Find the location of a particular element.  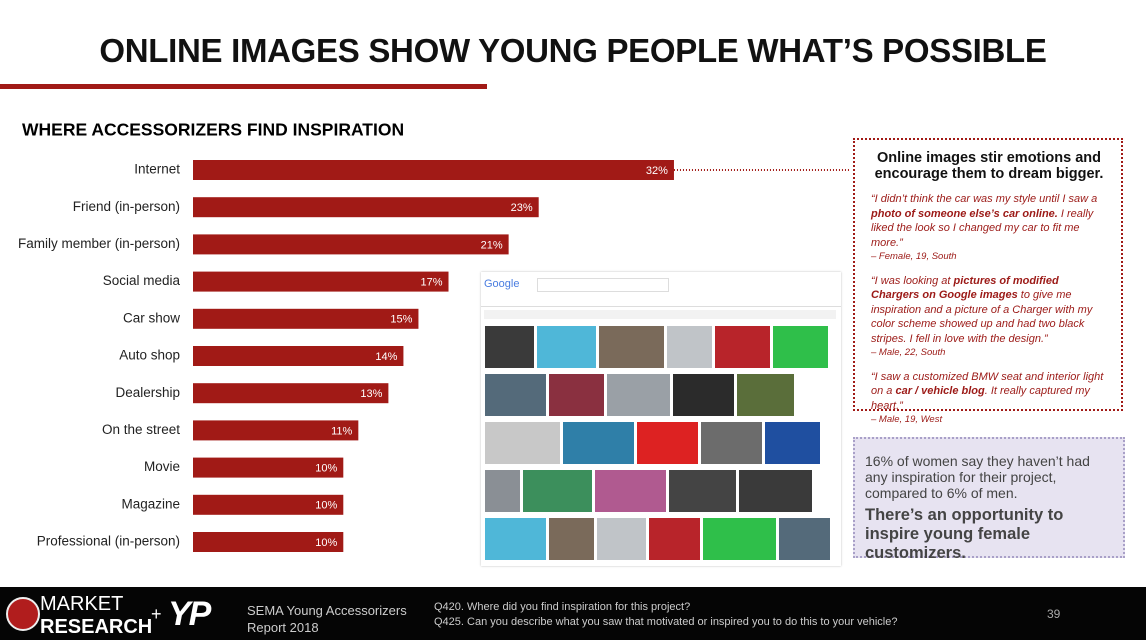

category-label: On the street is located at coordinates (141, 429).